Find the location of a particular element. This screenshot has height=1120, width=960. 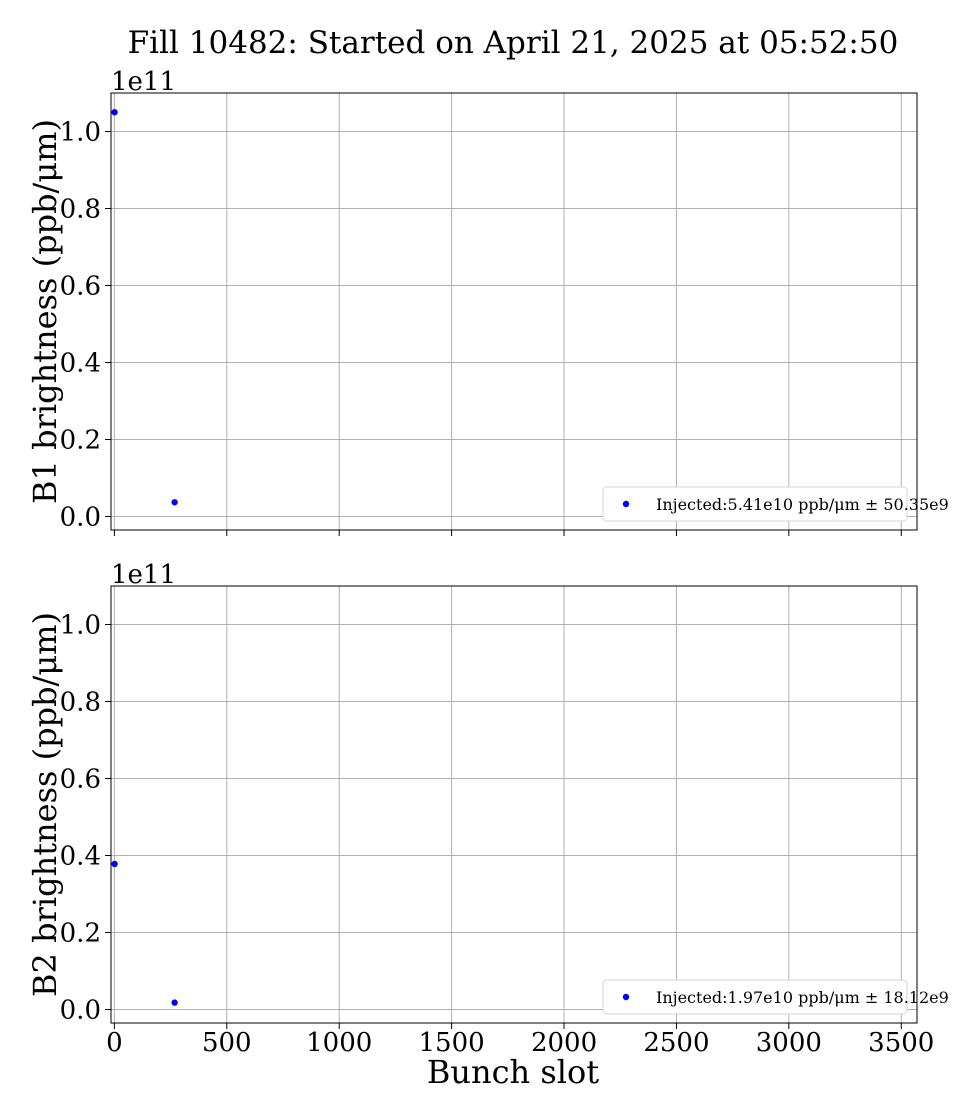

legend-entry: Injected:5.41e10 ppb/μm ± 50.35e9 is located at coordinates (802, 504).